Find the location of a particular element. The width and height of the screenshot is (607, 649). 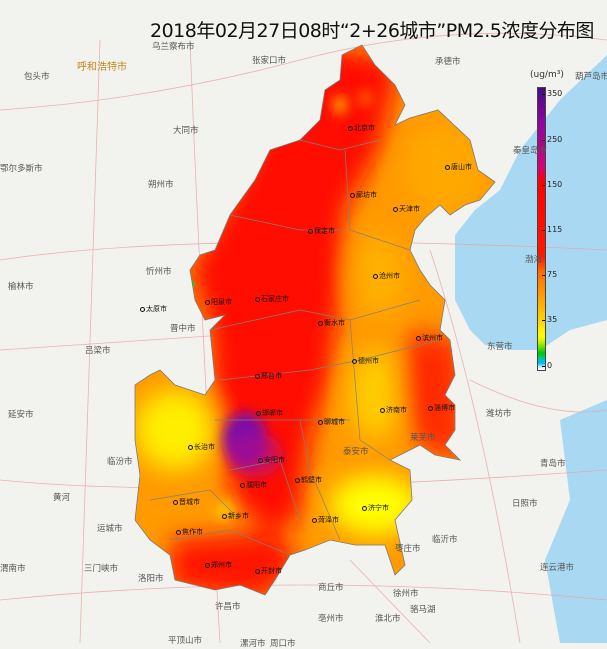

basemap-label: 泰安市 is located at coordinates (356, 452).